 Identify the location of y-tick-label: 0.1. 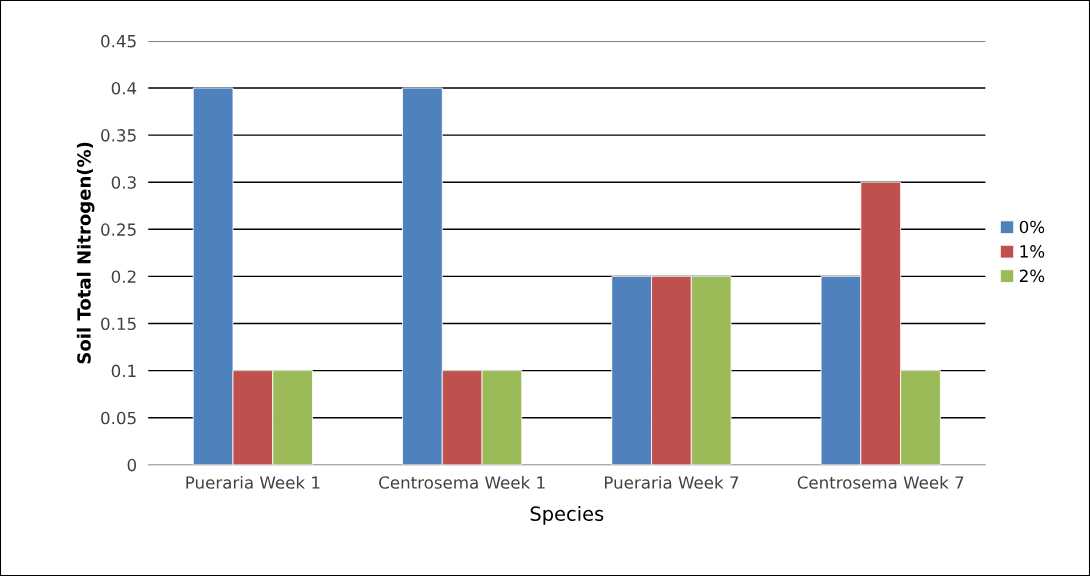
(123, 371).